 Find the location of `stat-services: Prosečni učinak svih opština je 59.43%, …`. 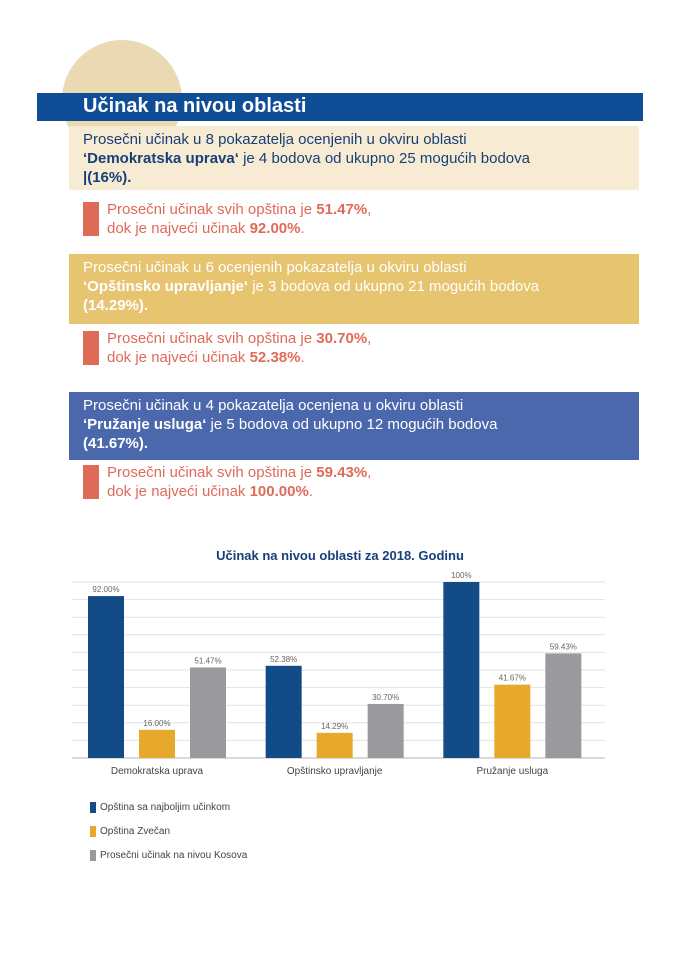

stat-services: Prosečni učinak svih opština je 59.43%, … is located at coordinates (227, 482).